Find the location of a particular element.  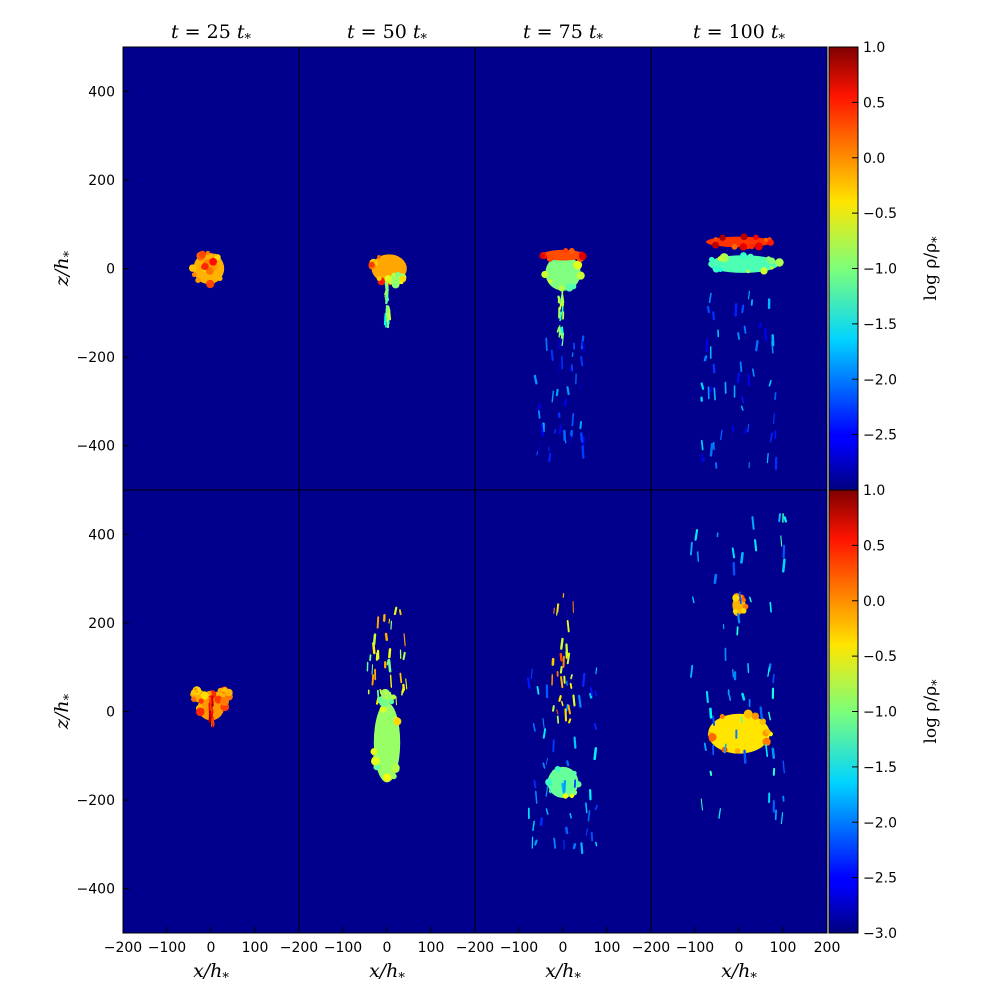

panel-r0-c2 is located at coordinates (563, 268).